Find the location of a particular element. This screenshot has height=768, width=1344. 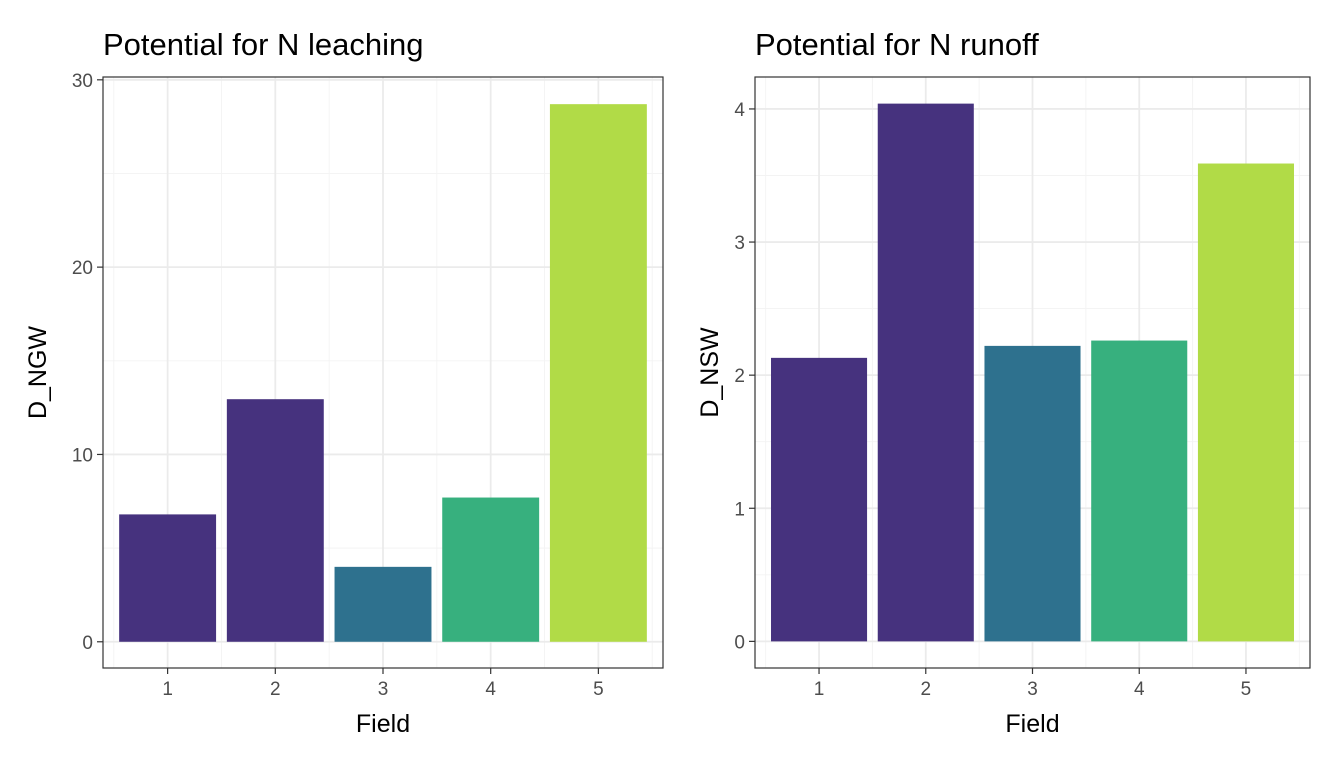

chart-title: Potential for N leaching is located at coordinates (263, 44).